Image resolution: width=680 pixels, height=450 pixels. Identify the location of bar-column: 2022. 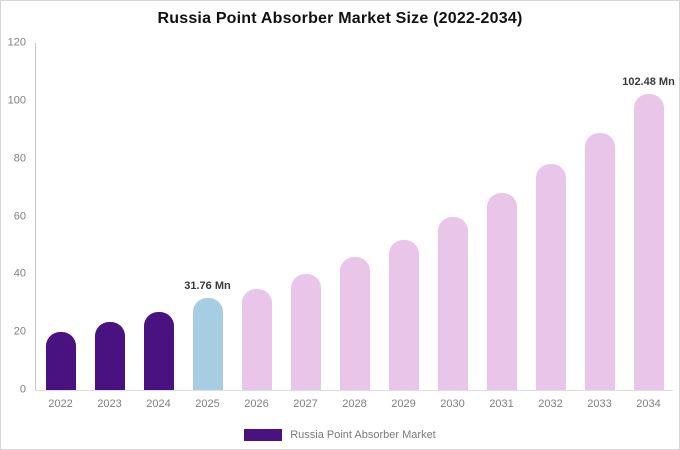
(60, 226).